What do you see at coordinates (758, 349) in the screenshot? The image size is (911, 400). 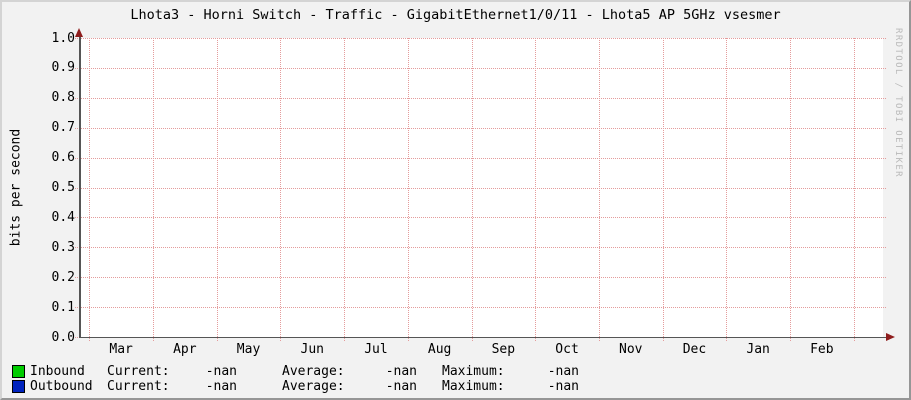 I see `x-tick-label: Jan` at bounding box center [758, 349].